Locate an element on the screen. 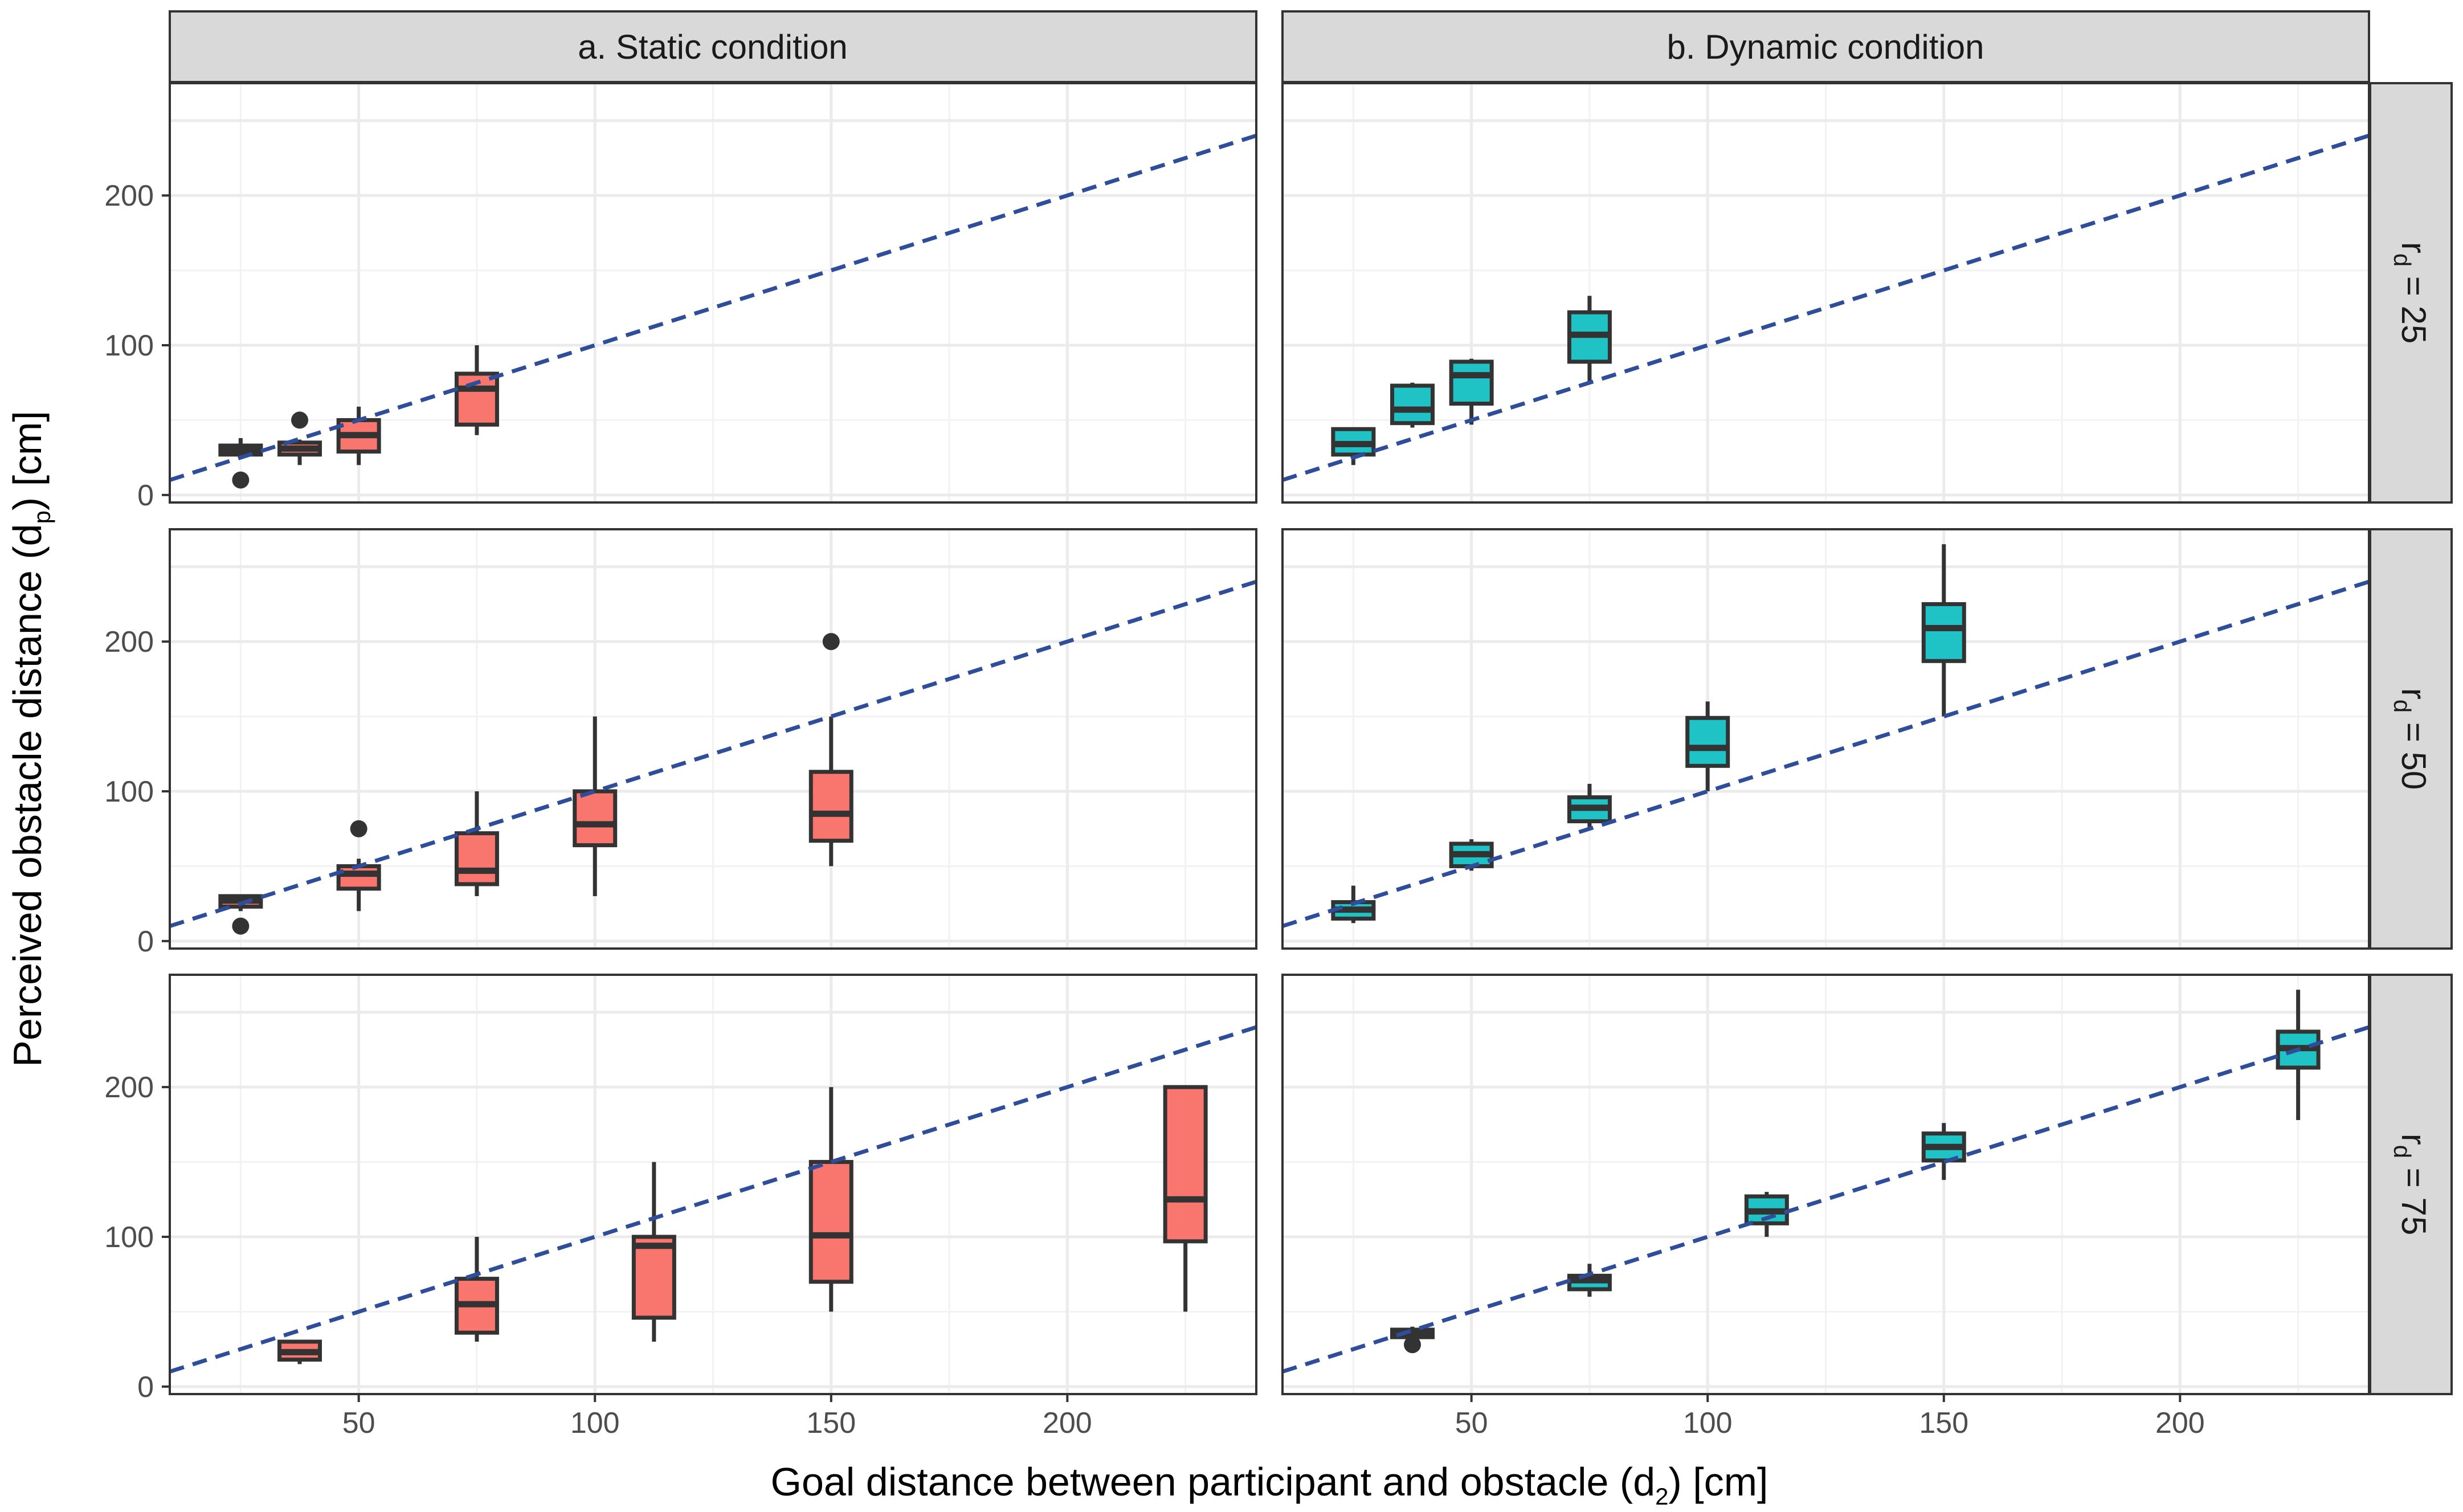  column-strip-dynamic: b. Dynamic condition is located at coordinates (1825, 46).